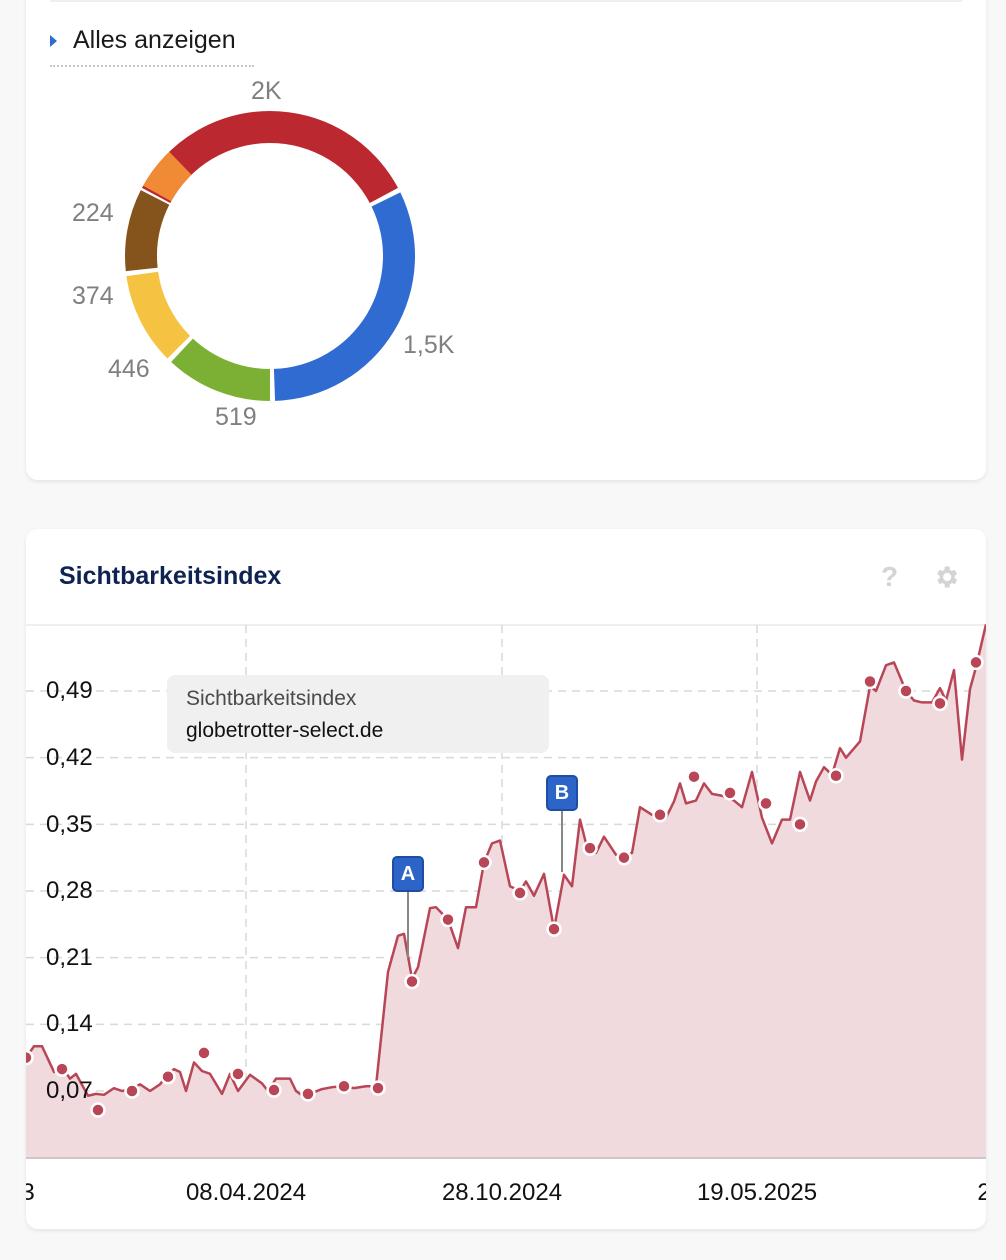 The height and width of the screenshot is (1260, 1006). Describe the element at coordinates (69, 1090) in the screenshot. I see `y-tick-007: 0,07` at that location.